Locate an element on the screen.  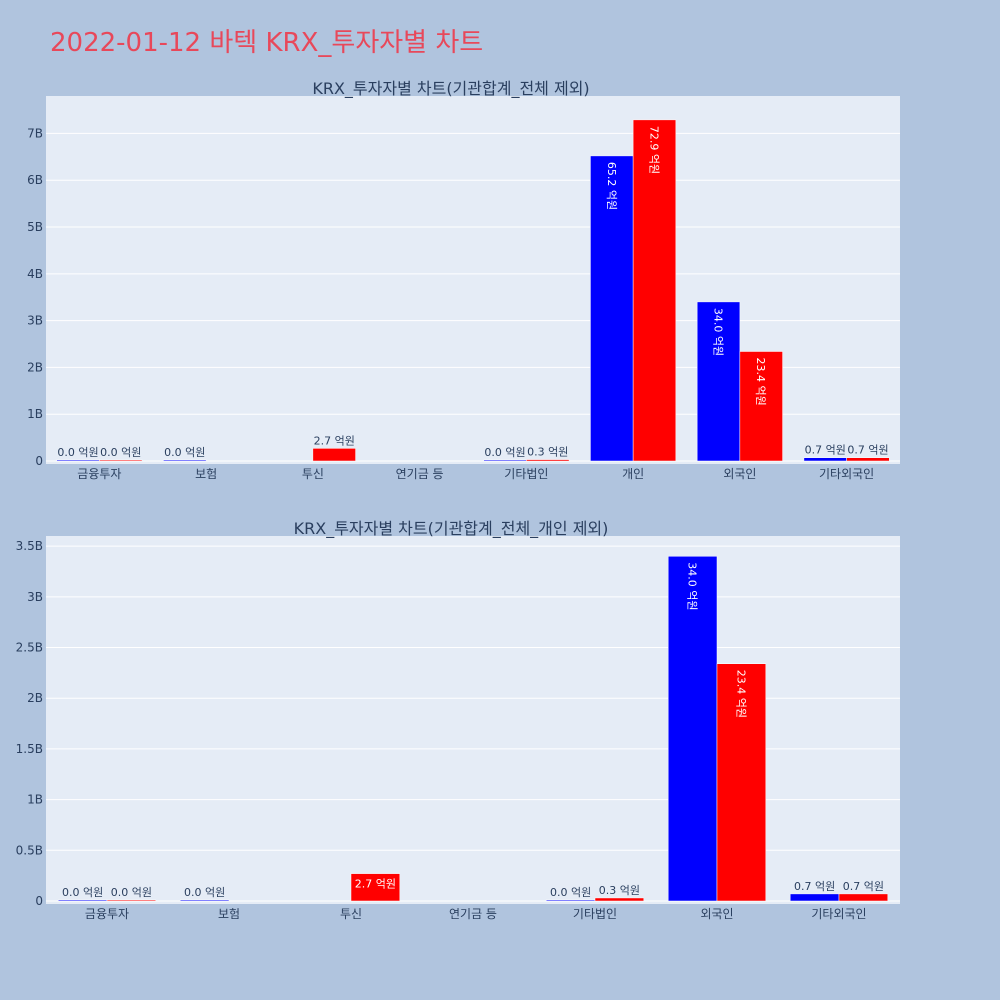
y-tick-label: 5B is located at coordinates (35, 227).